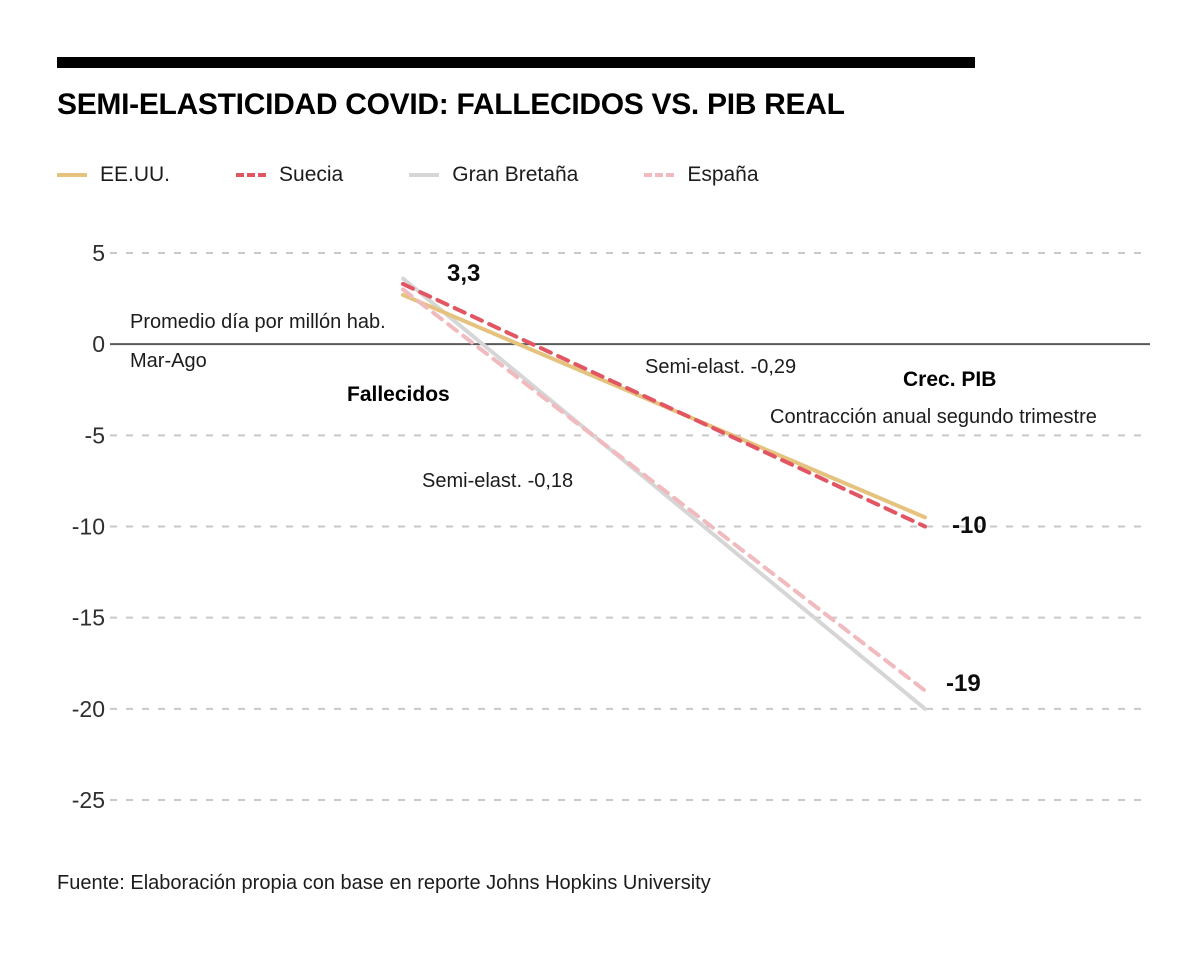  What do you see at coordinates (72, 175) in the screenshot?
I see `legend-swatch-eeuu` at bounding box center [72, 175].